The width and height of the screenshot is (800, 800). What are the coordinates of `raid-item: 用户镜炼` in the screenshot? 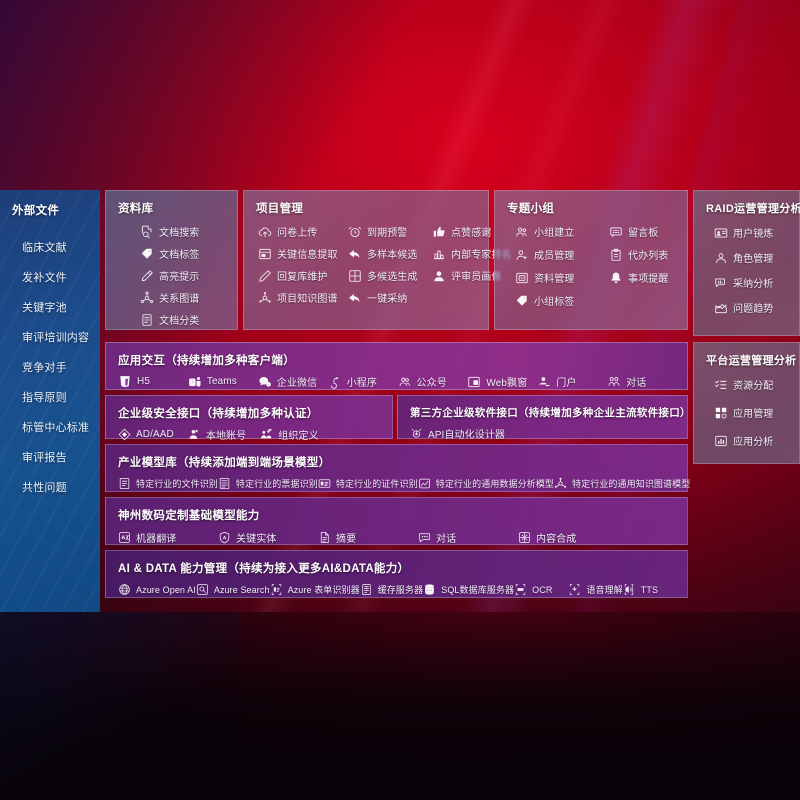 It's located at (751, 232).